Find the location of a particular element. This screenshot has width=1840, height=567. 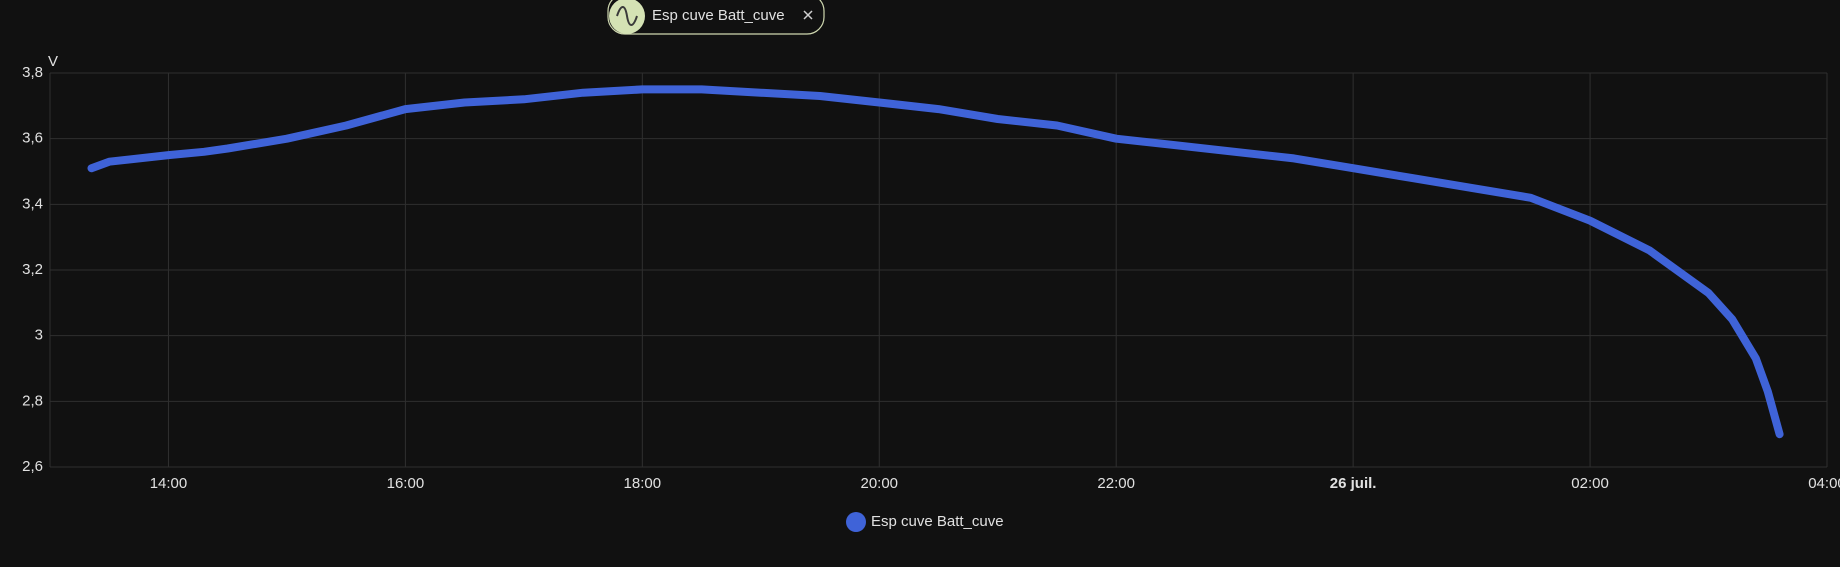

chip-frame is located at coordinates (716, 17).